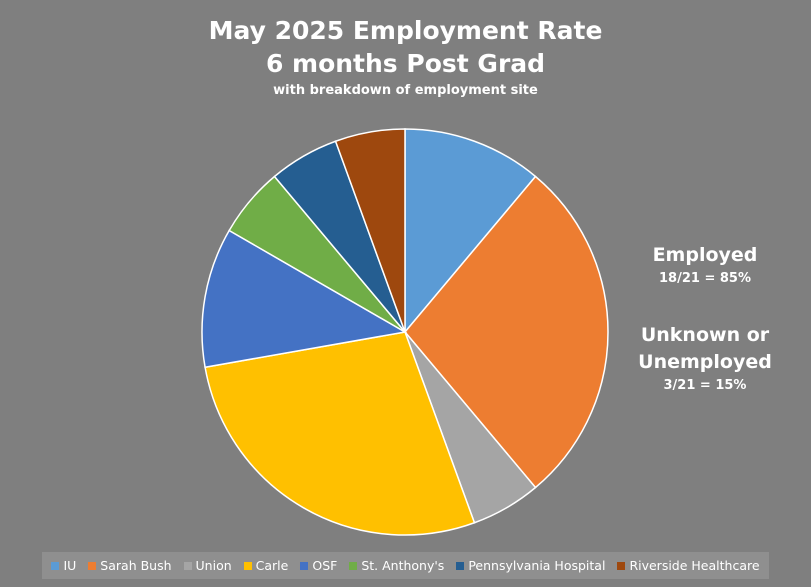 This screenshot has width=811, height=587. What do you see at coordinates (272, 565) in the screenshot?
I see `legend-label: Carle` at bounding box center [272, 565].